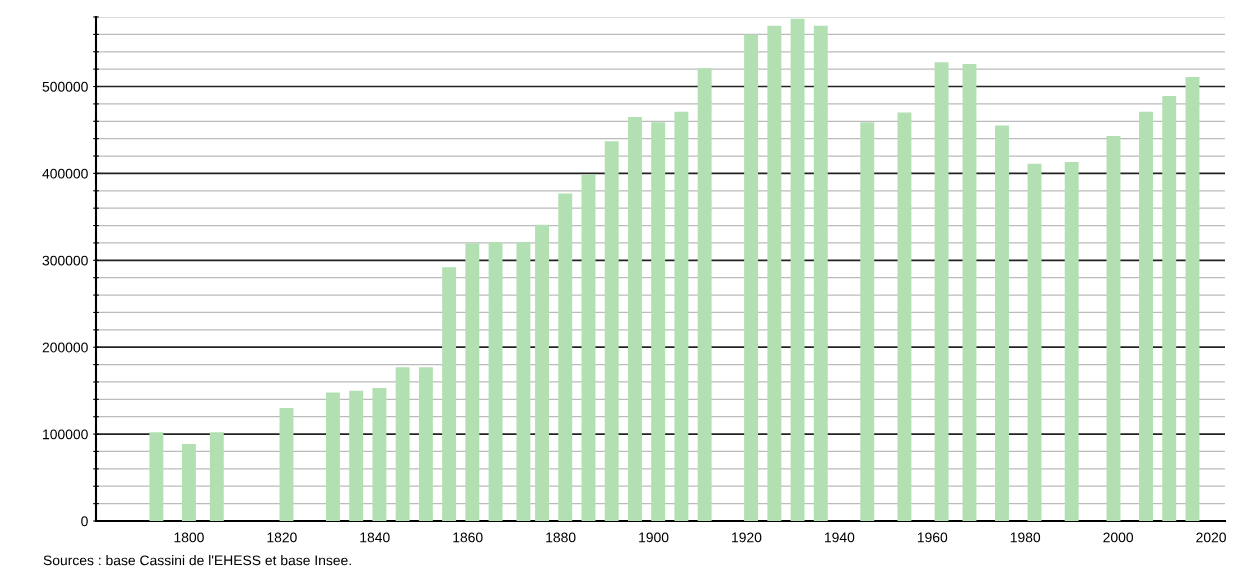 The image size is (1238, 580). I want to click on x-tick-label: 2000, so click(1118, 537).